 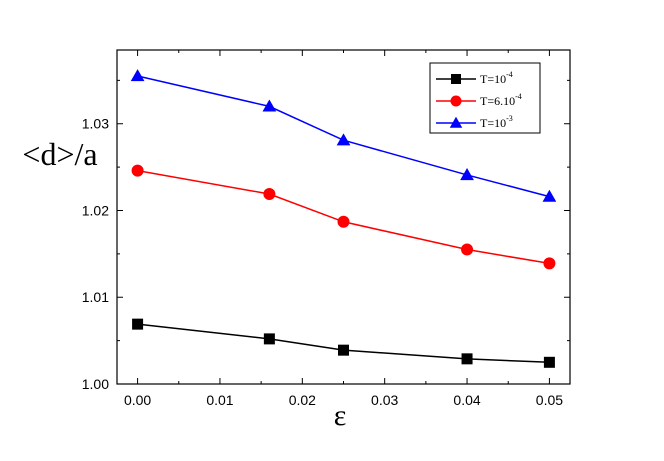 What do you see at coordinates (137, 400) in the screenshot?
I see `x-tick-label: 0.00` at bounding box center [137, 400].